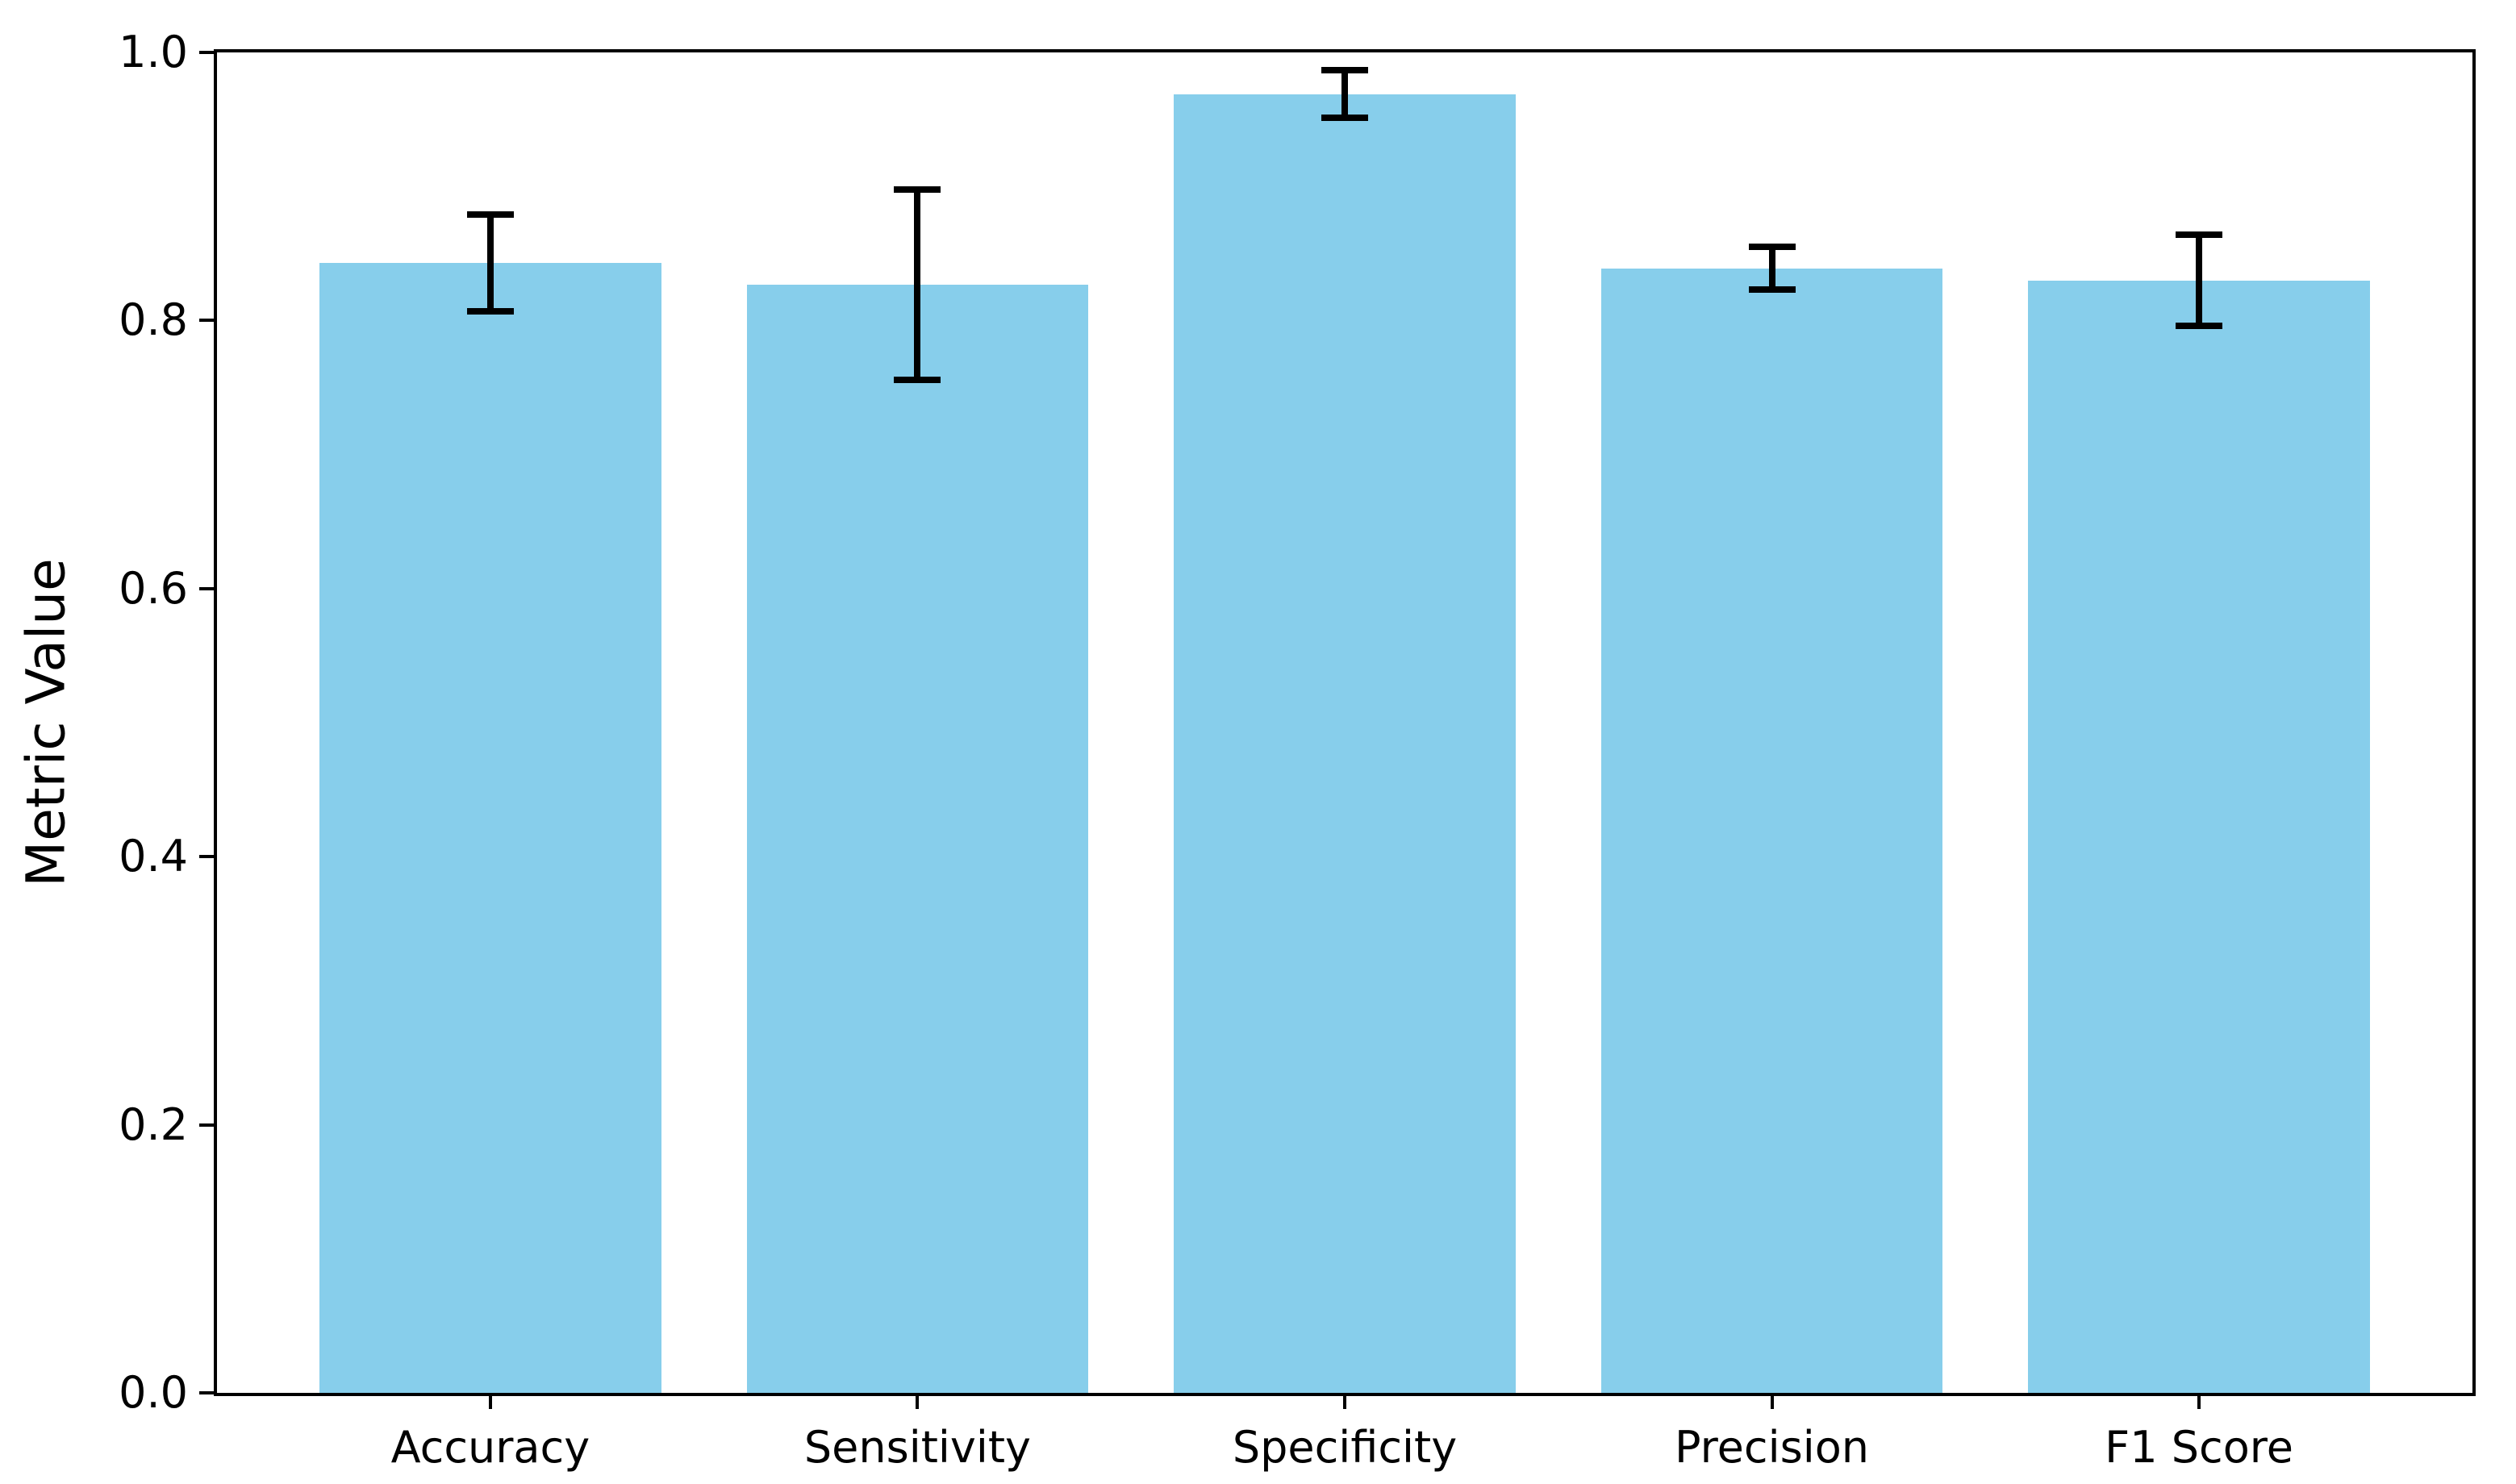  Describe the element at coordinates (2199, 1447) in the screenshot. I see `x-tick-label: F1 Score` at that location.